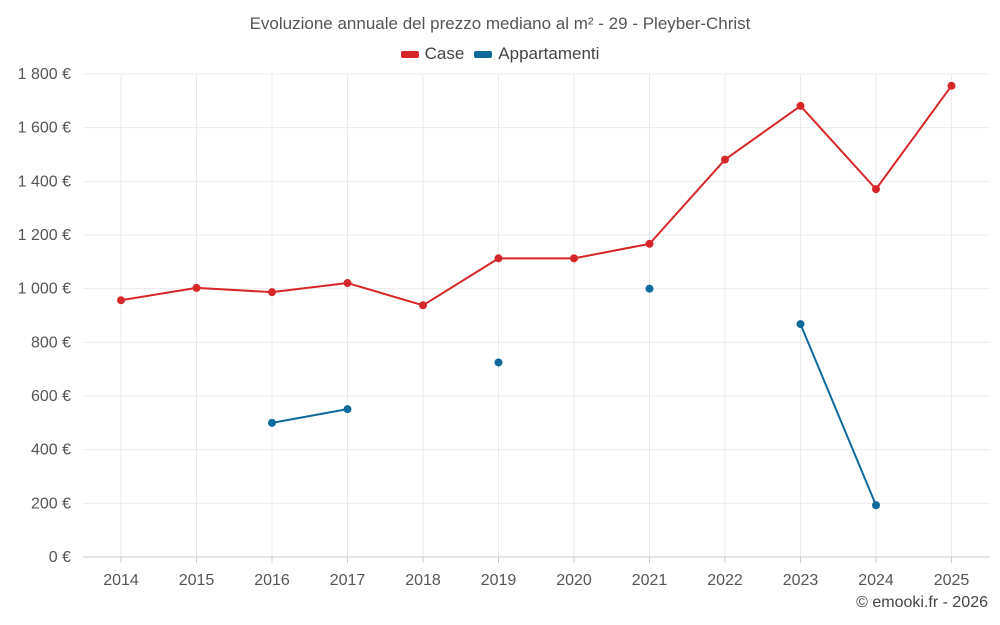  I want to click on x-tick-label: 2015, so click(197, 580).